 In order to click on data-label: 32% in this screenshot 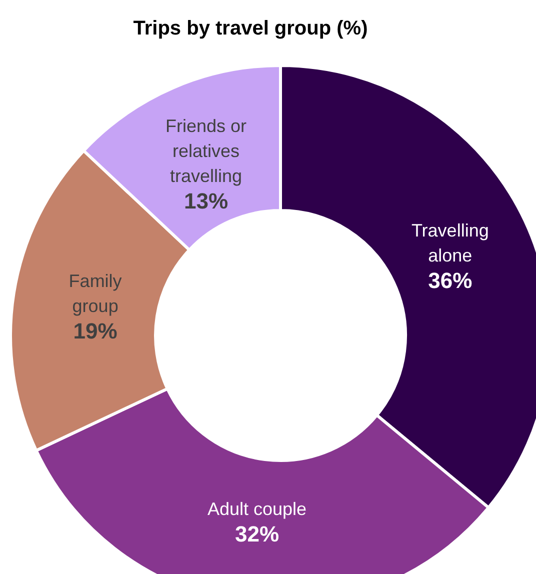, I will do `click(257, 534)`.